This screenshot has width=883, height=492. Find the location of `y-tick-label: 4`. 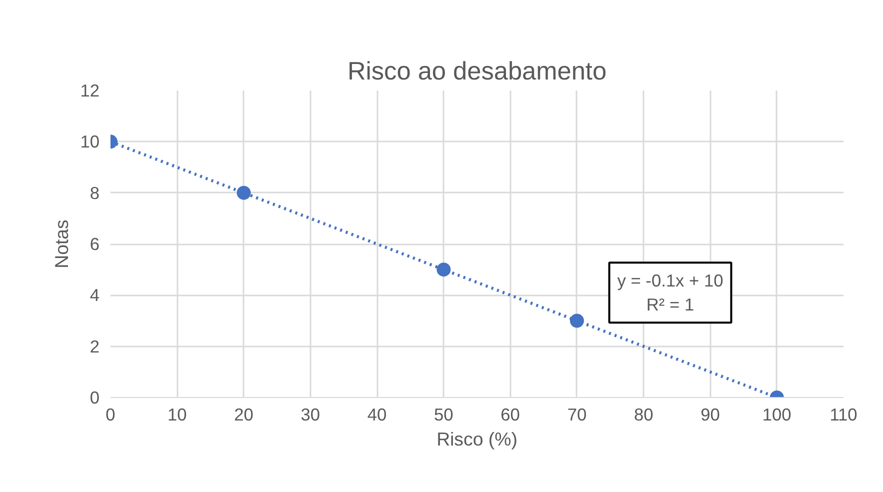

y-tick-label: 4 is located at coordinates (95, 295).